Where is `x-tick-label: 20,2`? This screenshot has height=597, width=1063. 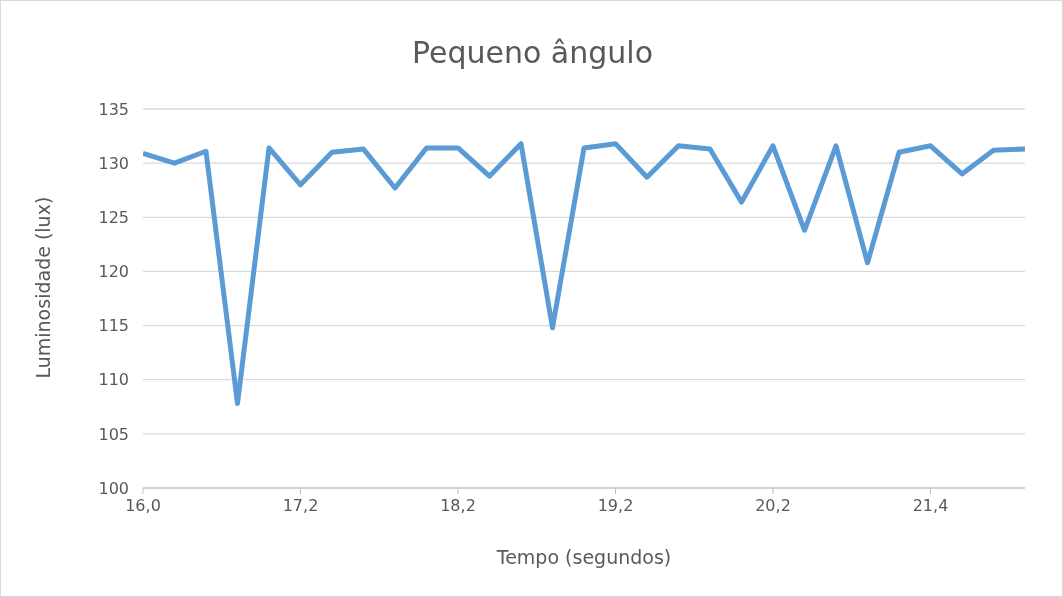 x-tick-label: 20,2 is located at coordinates (773, 506).